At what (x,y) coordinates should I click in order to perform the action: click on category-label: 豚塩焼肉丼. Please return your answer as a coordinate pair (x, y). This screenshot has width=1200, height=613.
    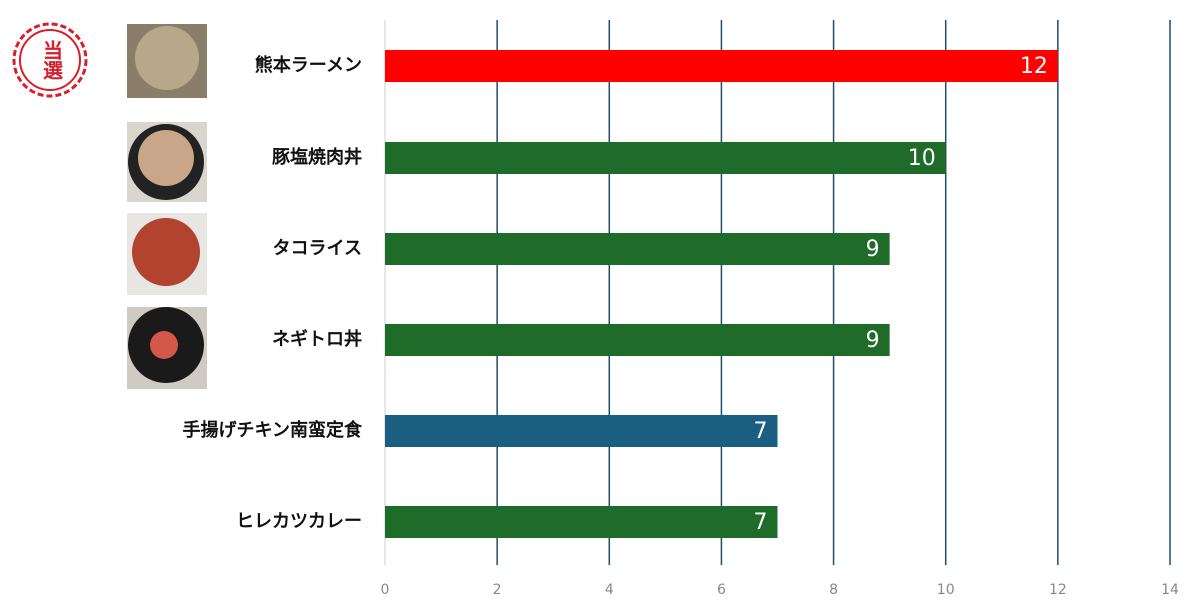
    Looking at the image, I should click on (317, 157).